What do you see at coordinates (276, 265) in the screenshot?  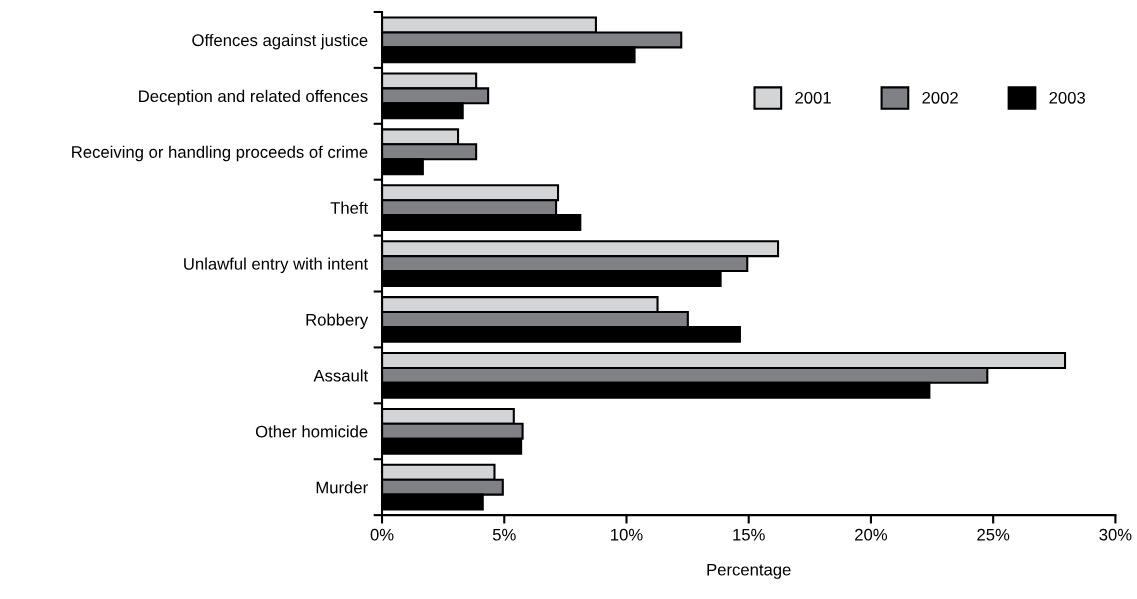 I see `y-tick-label: Unlawful entry with intent` at bounding box center [276, 265].